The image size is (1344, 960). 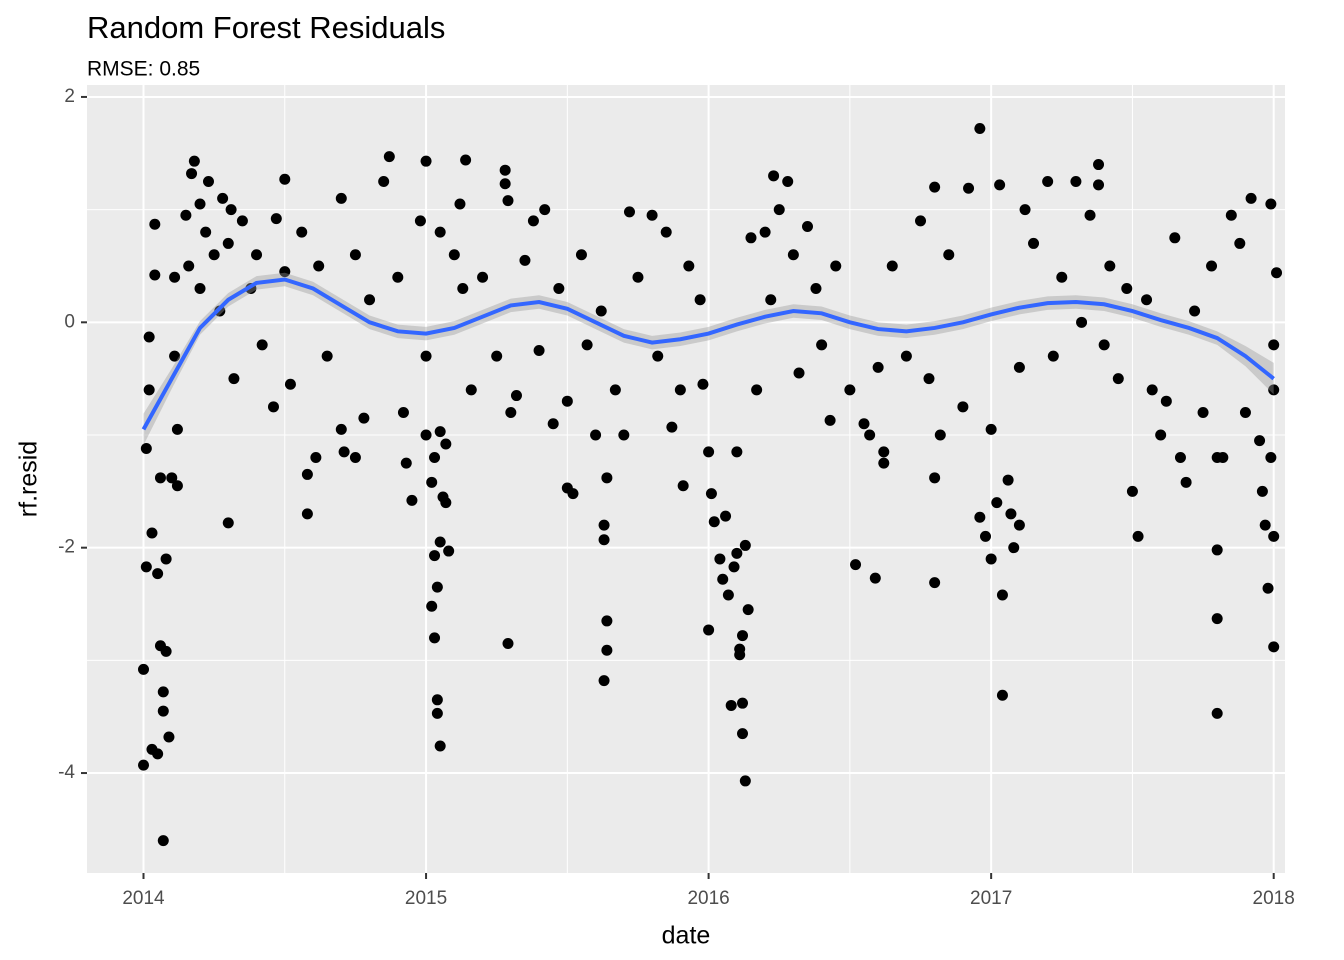 I want to click on x-tick-label: 2018, so click(x=1274, y=898).